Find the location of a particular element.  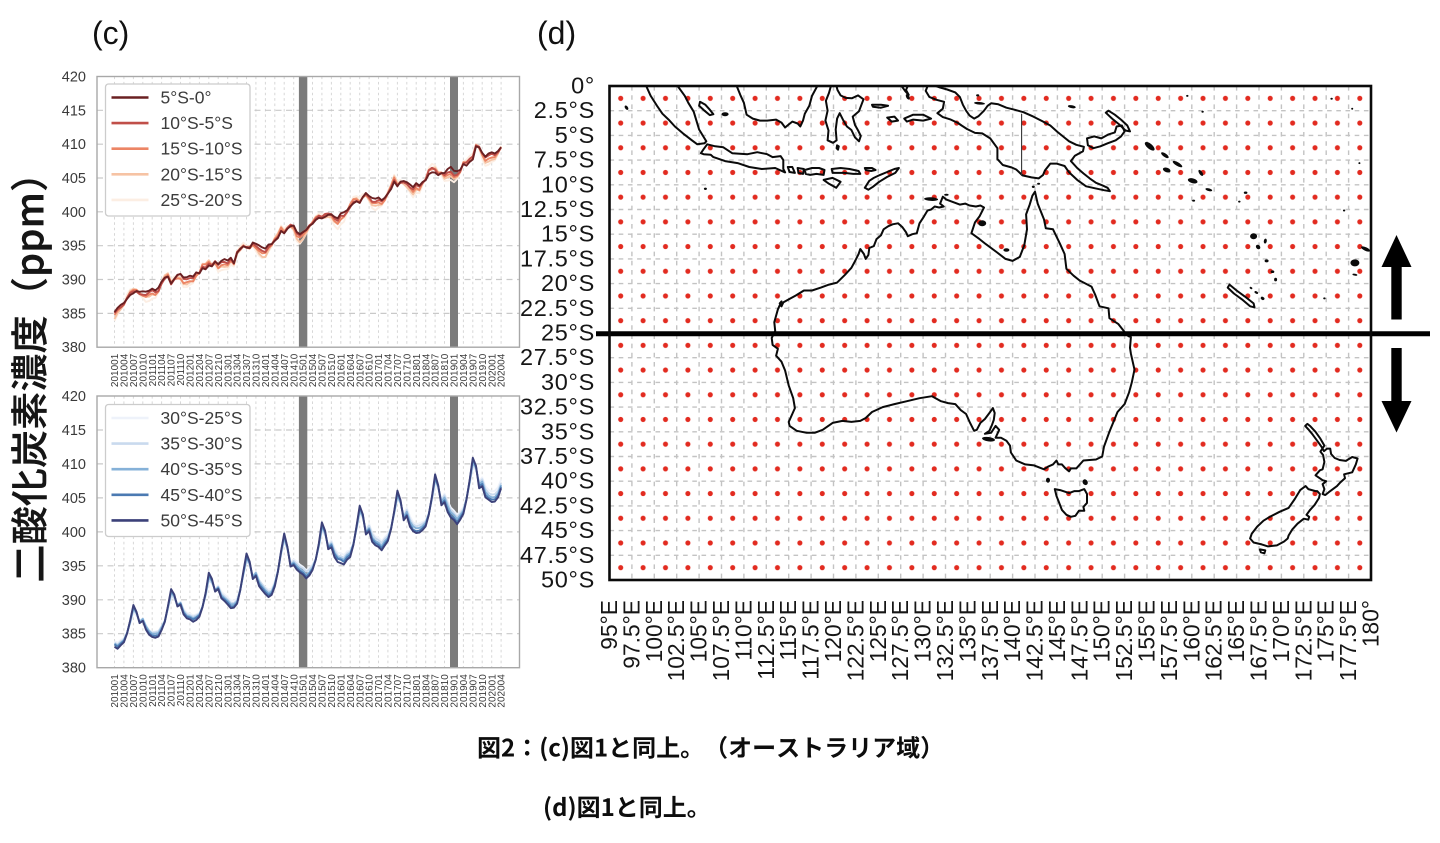

svg-text: 202001 is located at coordinates (492, 691).